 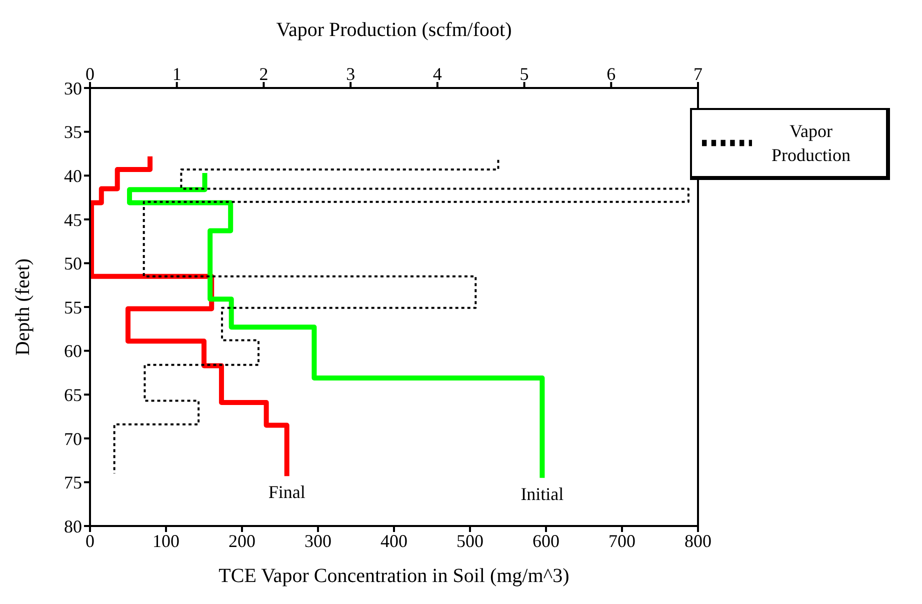 What do you see at coordinates (73, 526) in the screenshot?
I see `y-tick-label: 80` at bounding box center [73, 526].